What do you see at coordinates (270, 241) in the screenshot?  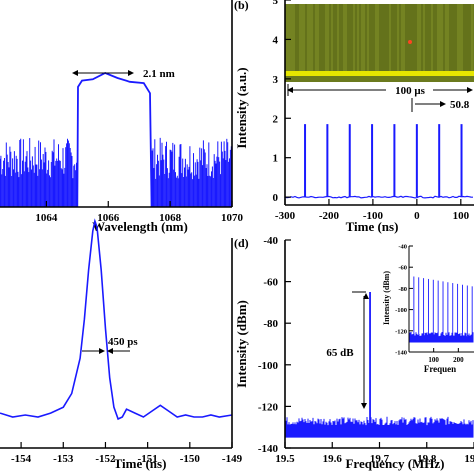 I see `panel-d-y-tick-label: -40` at bounding box center [270, 241].